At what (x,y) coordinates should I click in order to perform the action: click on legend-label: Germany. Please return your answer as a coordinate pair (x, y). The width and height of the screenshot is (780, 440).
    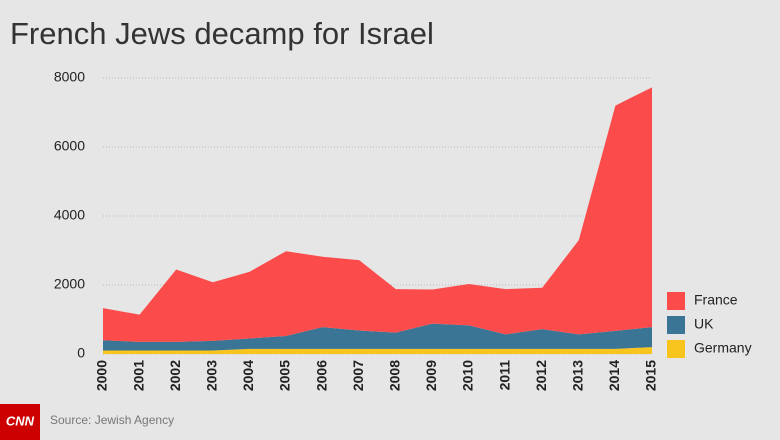
    Looking at the image, I should click on (723, 348).